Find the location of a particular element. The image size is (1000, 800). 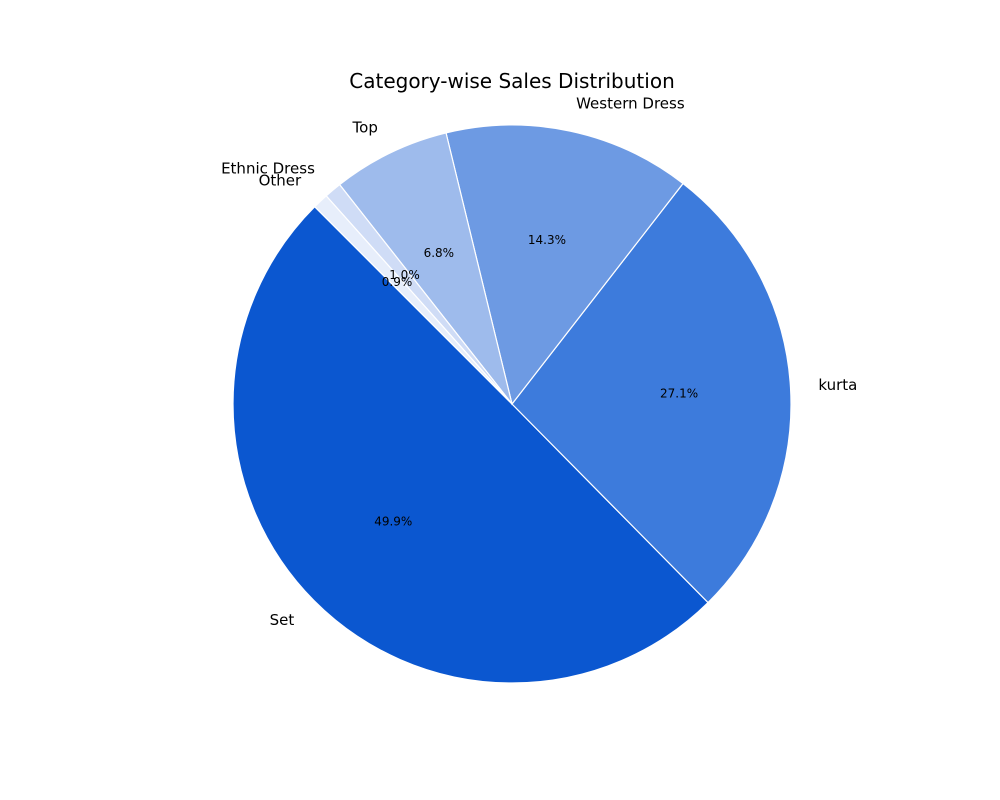

pie-slice-kurta is located at coordinates (651, 393).